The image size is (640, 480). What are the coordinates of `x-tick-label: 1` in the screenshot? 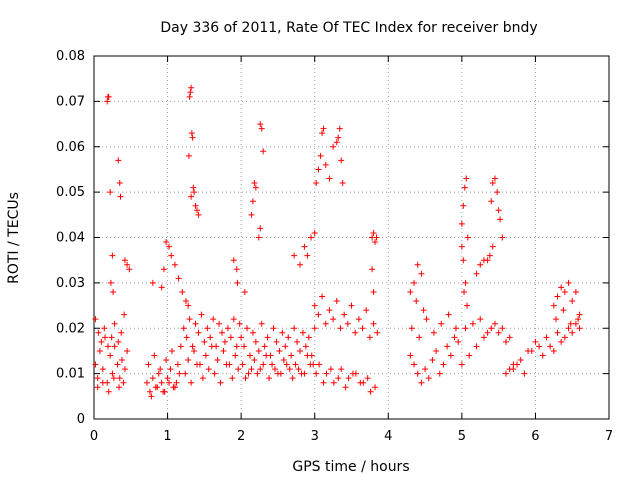 It's located at (167, 436).